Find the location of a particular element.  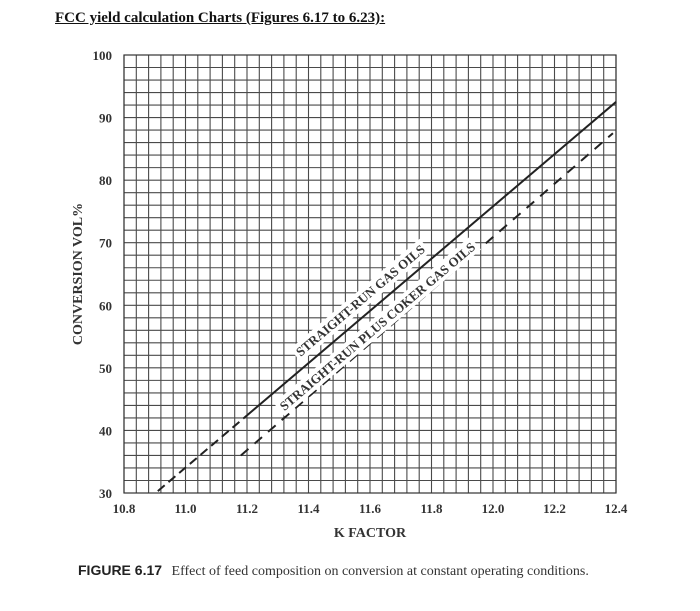

label-straight-run-plus-coker-gas-oils: STRAIGHT-RUN PLUS COKER GAS OILS is located at coordinates (377, 326).